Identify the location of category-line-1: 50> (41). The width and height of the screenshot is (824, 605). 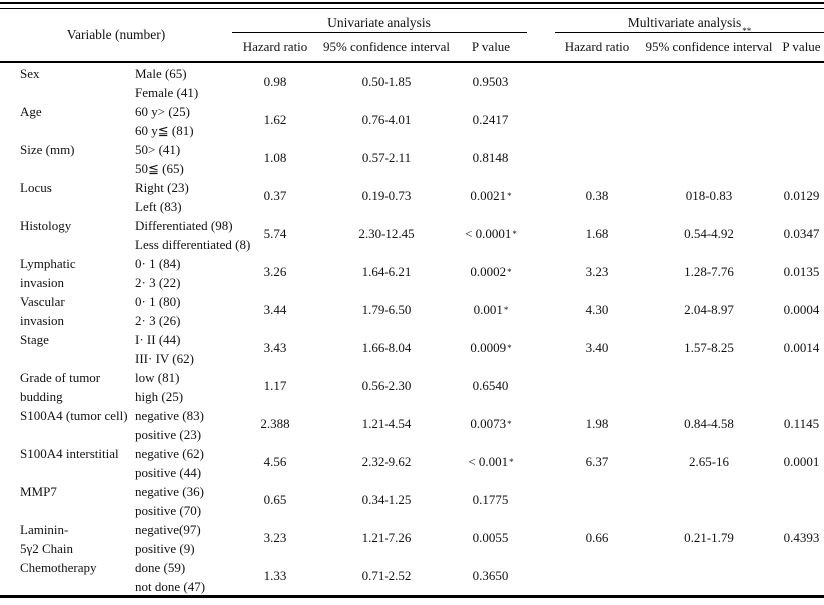
(158, 149).